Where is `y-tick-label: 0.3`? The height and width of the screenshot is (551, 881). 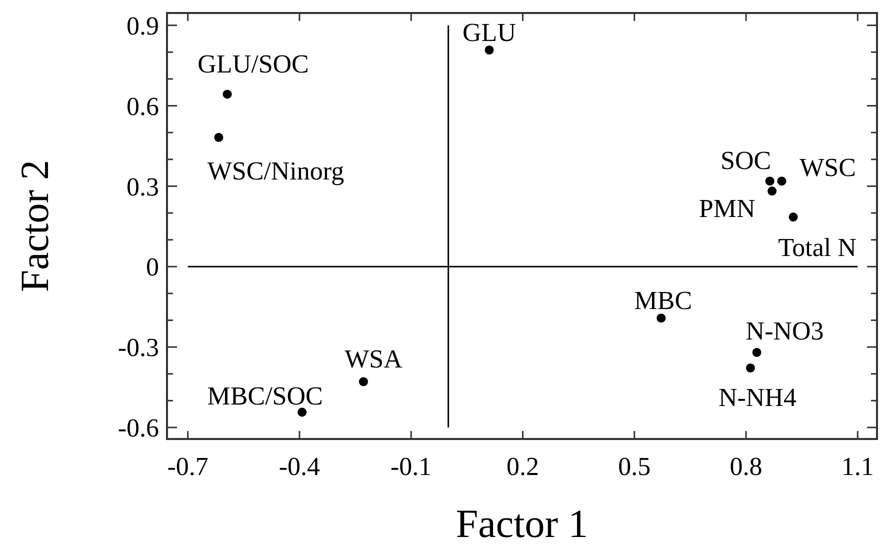
y-tick-label: 0.3 is located at coordinates (142, 187).